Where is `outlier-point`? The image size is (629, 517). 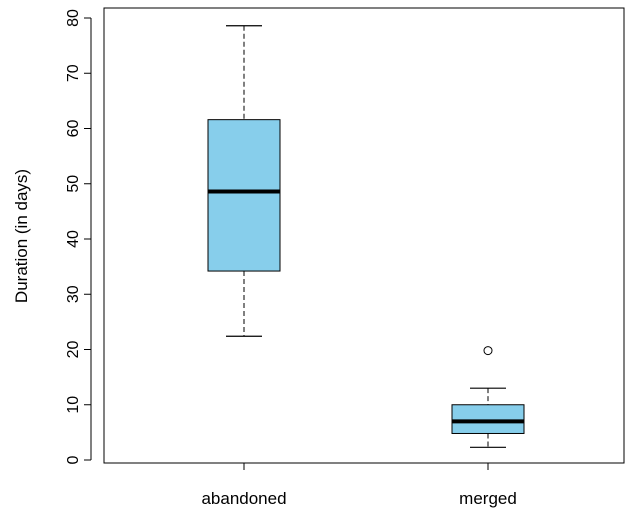 outlier-point is located at coordinates (488, 351).